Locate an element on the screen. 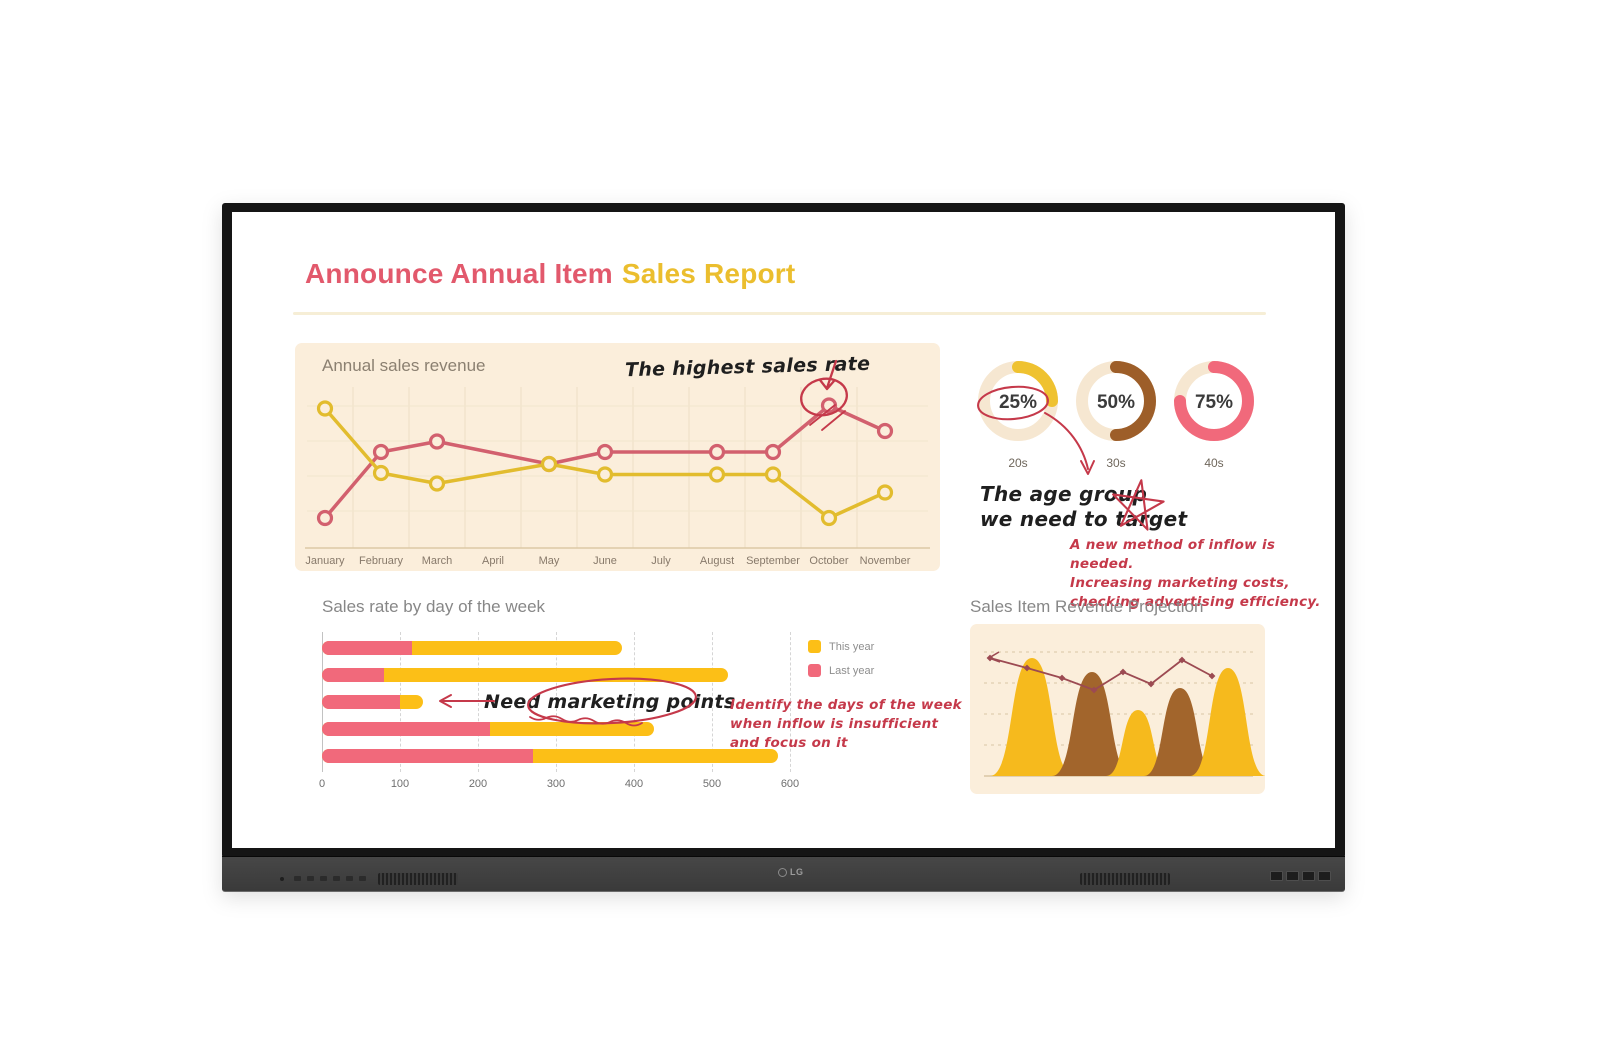  month-label: August is located at coordinates (717, 561).